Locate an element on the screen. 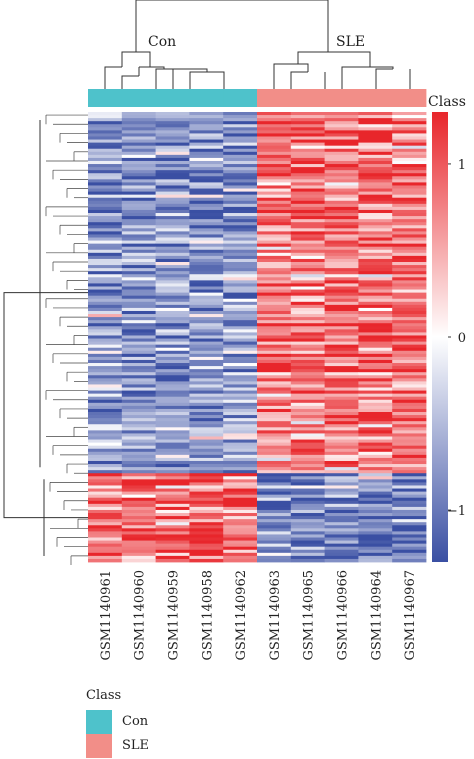 The width and height of the screenshot is (474, 759). dendrogram-branch is located at coordinates (136, 59).